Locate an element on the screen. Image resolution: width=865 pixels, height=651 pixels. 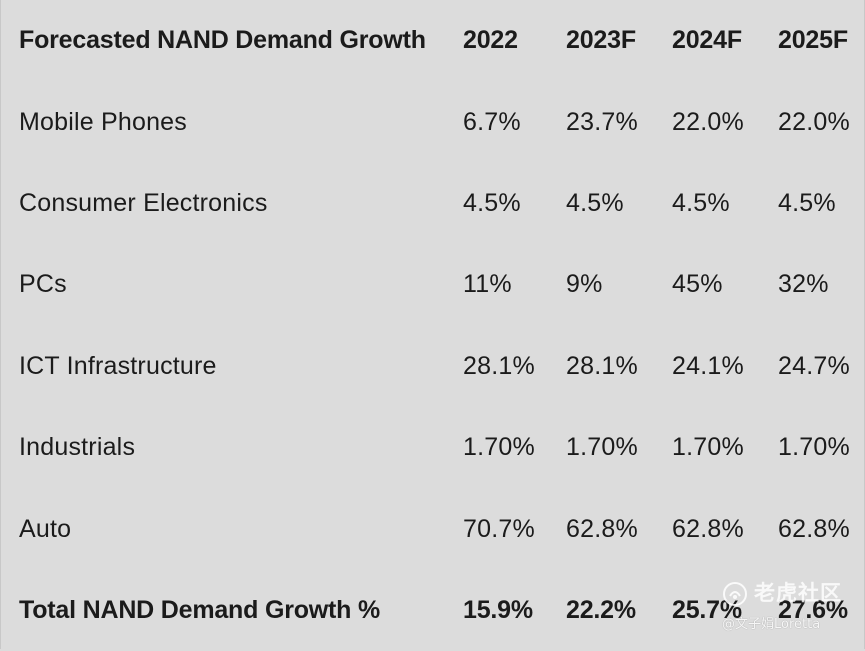
table-cell: 70.7% is located at coordinates (499, 528).